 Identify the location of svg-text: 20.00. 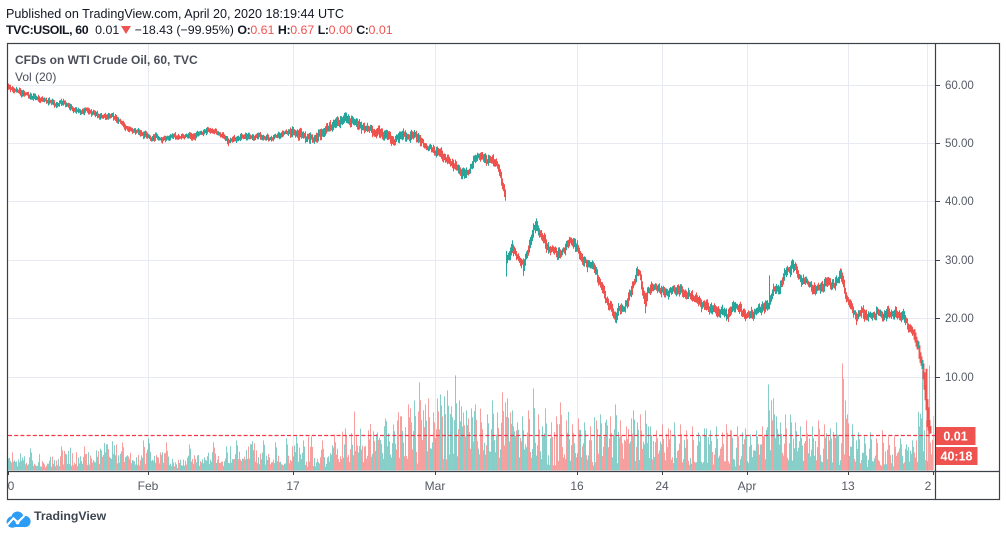
(959, 319).